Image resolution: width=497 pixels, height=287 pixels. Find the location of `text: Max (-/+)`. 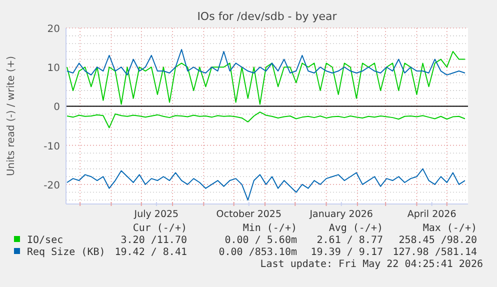

text: Max (-/+) is located at coordinates (449, 228).